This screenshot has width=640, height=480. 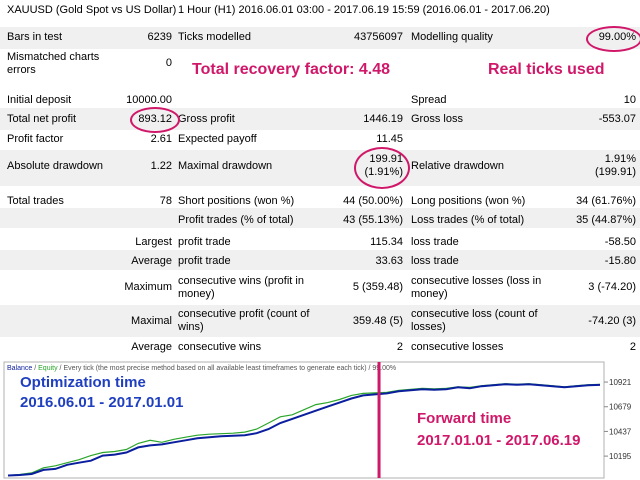 What do you see at coordinates (220, 347) in the screenshot?
I see `acw-label: consecutive wins` at bounding box center [220, 347].